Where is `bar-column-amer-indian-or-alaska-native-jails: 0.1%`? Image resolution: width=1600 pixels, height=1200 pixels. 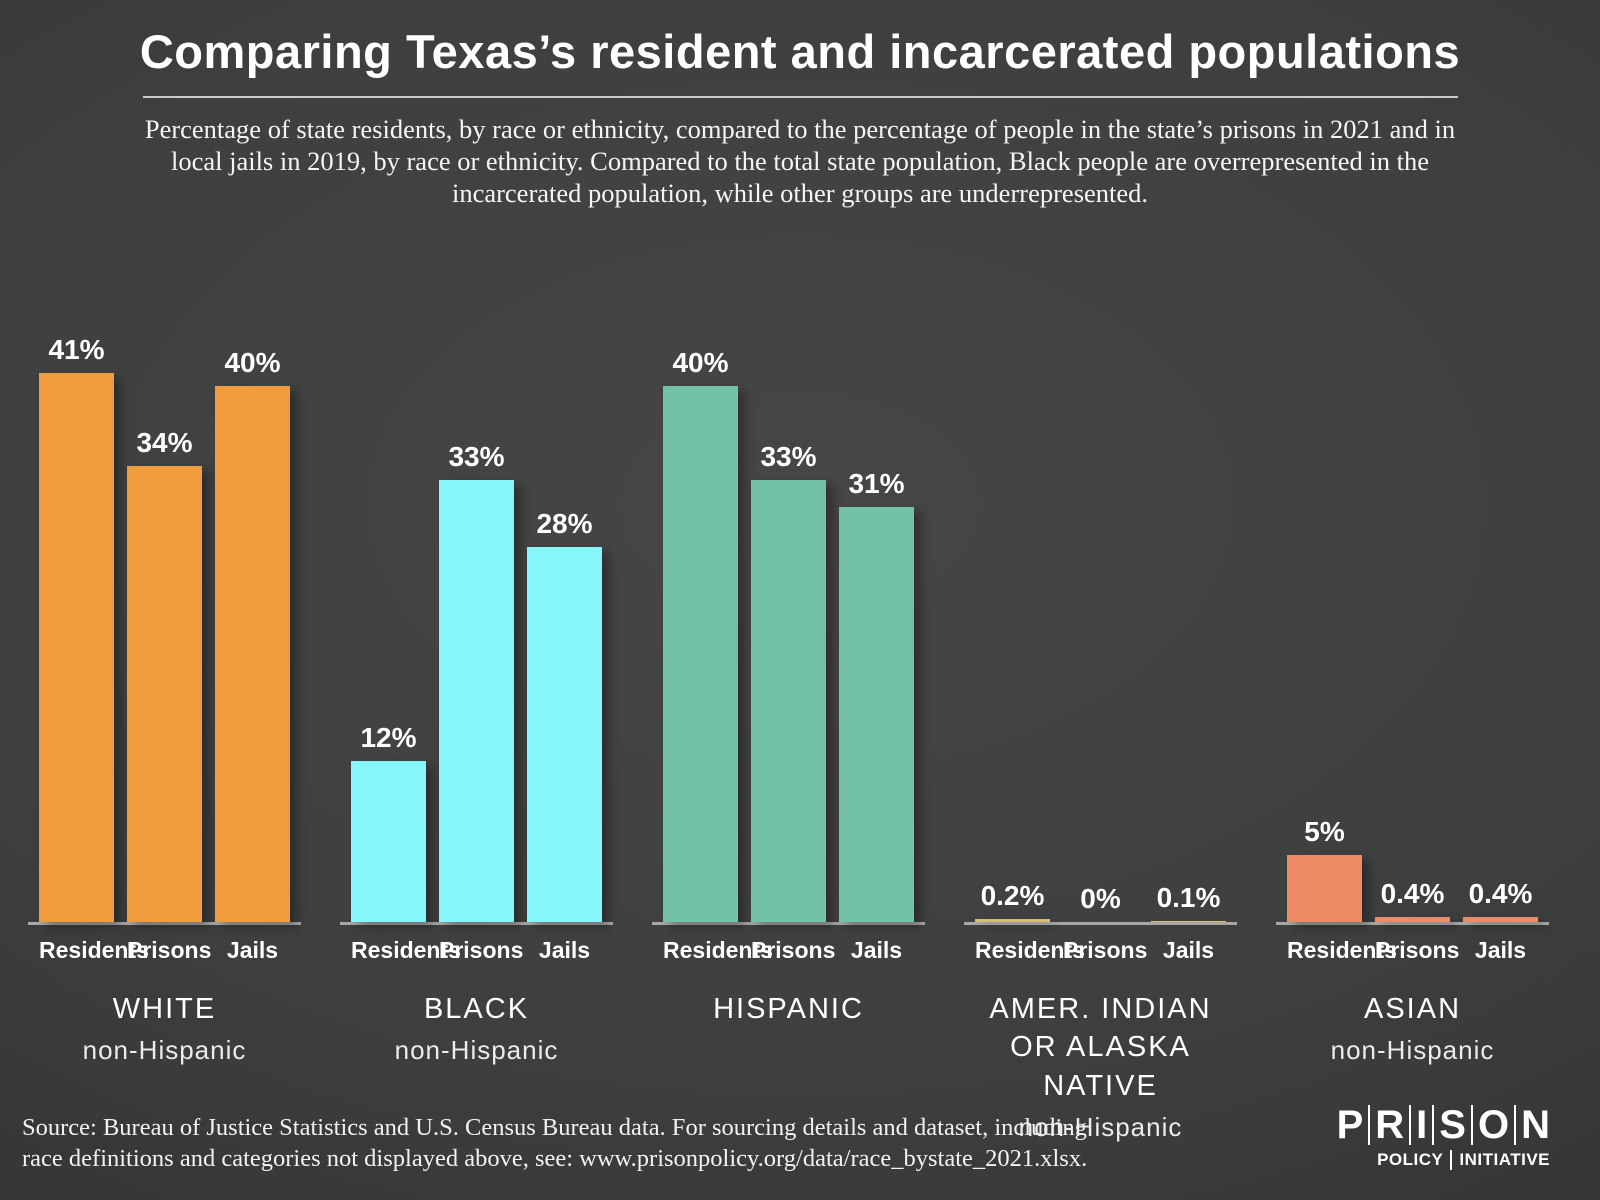 bar-column-amer-indian-or-alaska-native-jails: 0.1% is located at coordinates (1188, 902).